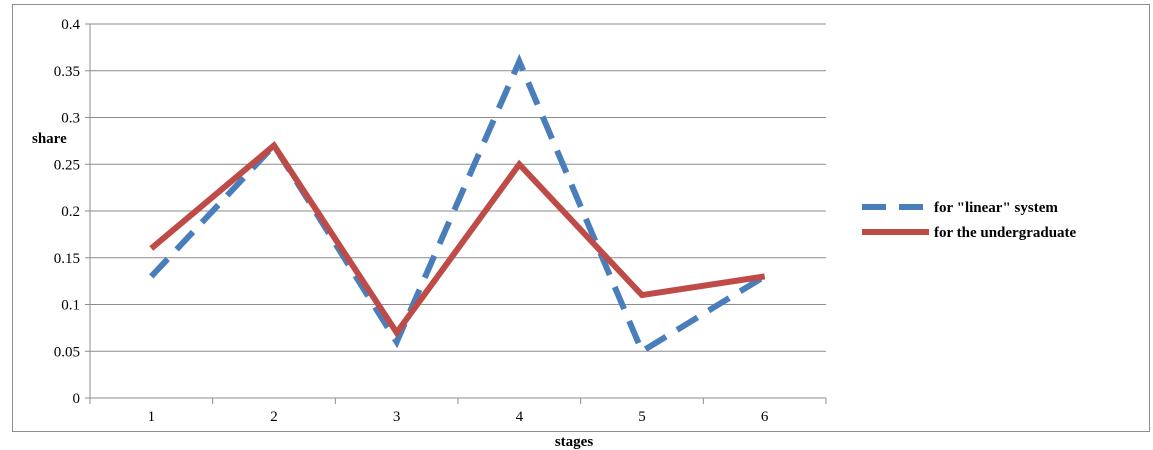 Image resolution: width=1153 pixels, height=450 pixels. What do you see at coordinates (77, 399) in the screenshot?
I see `y-tick-label-0: 0` at bounding box center [77, 399].